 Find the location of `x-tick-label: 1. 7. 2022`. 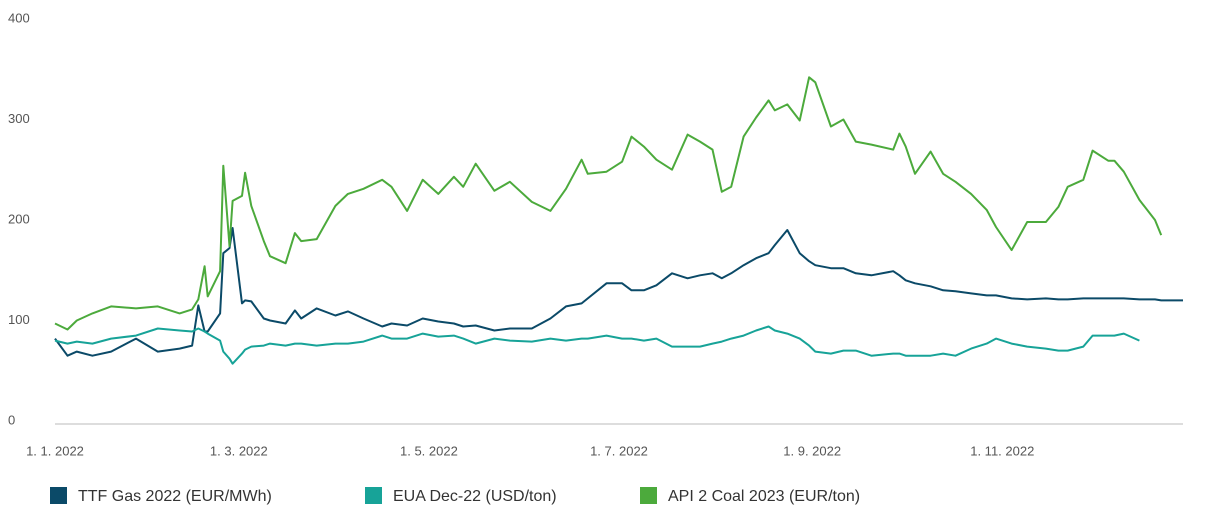

x-tick-label: 1. 7. 2022 is located at coordinates (619, 450).